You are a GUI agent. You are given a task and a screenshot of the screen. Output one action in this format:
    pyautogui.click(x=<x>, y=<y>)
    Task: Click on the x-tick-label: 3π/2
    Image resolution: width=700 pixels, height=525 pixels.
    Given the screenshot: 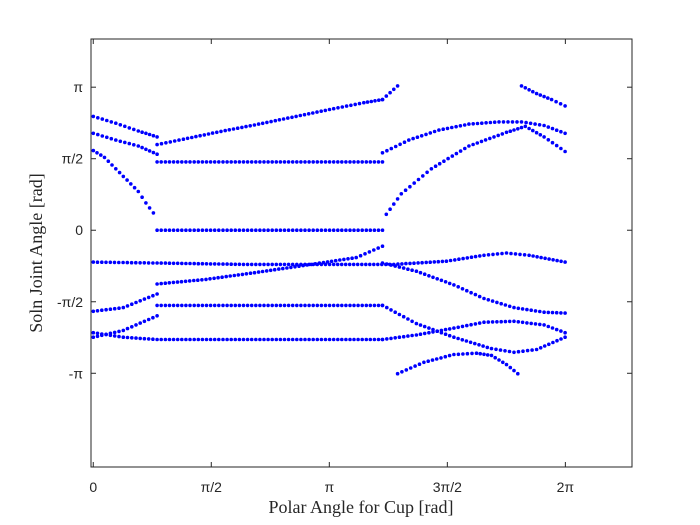 What is the action you would take?
    pyautogui.click(x=447, y=487)
    